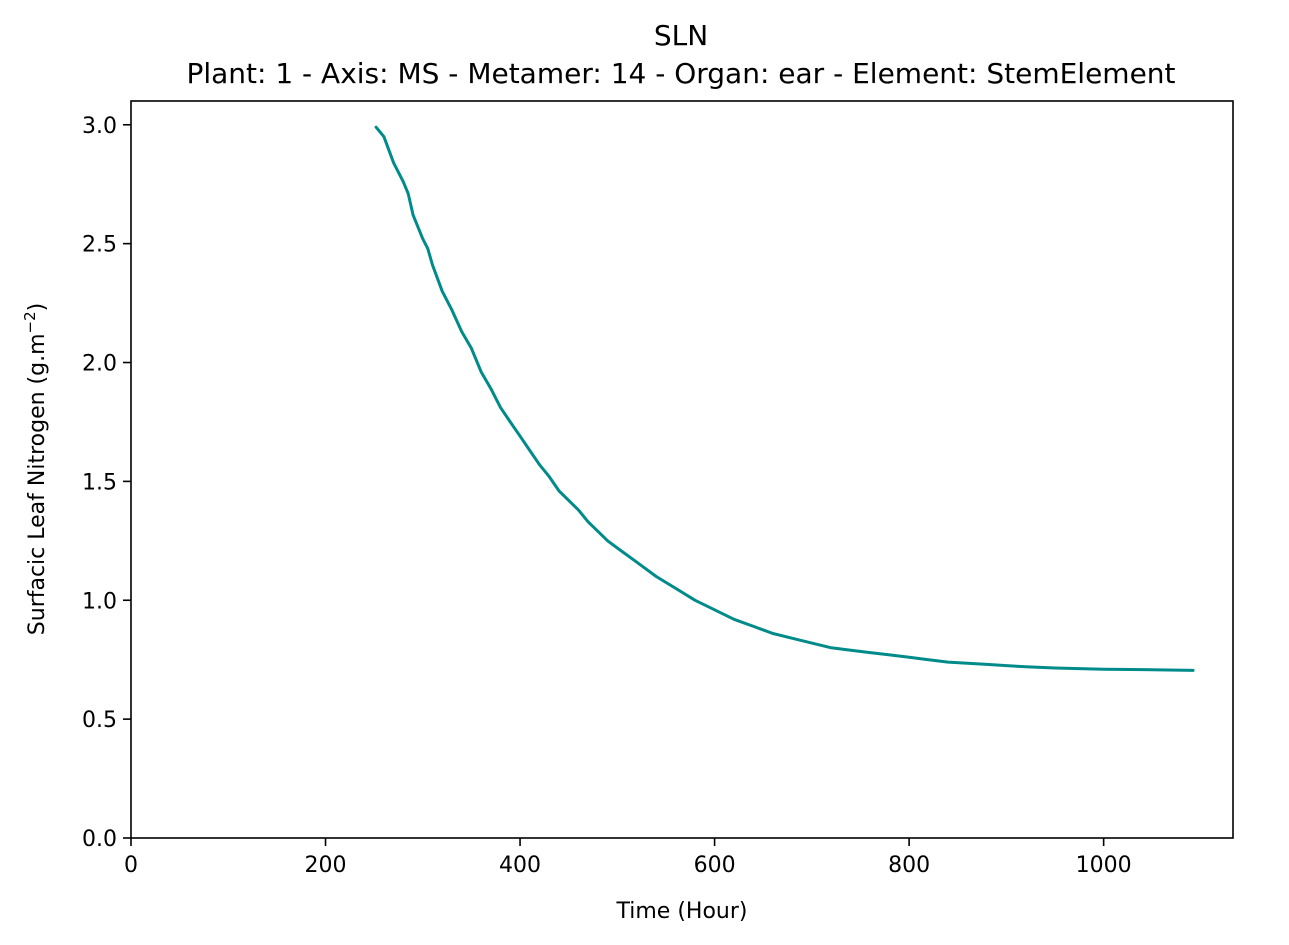  Describe the element at coordinates (99, 482) in the screenshot. I see `y-tick-label: 1.5` at that location.